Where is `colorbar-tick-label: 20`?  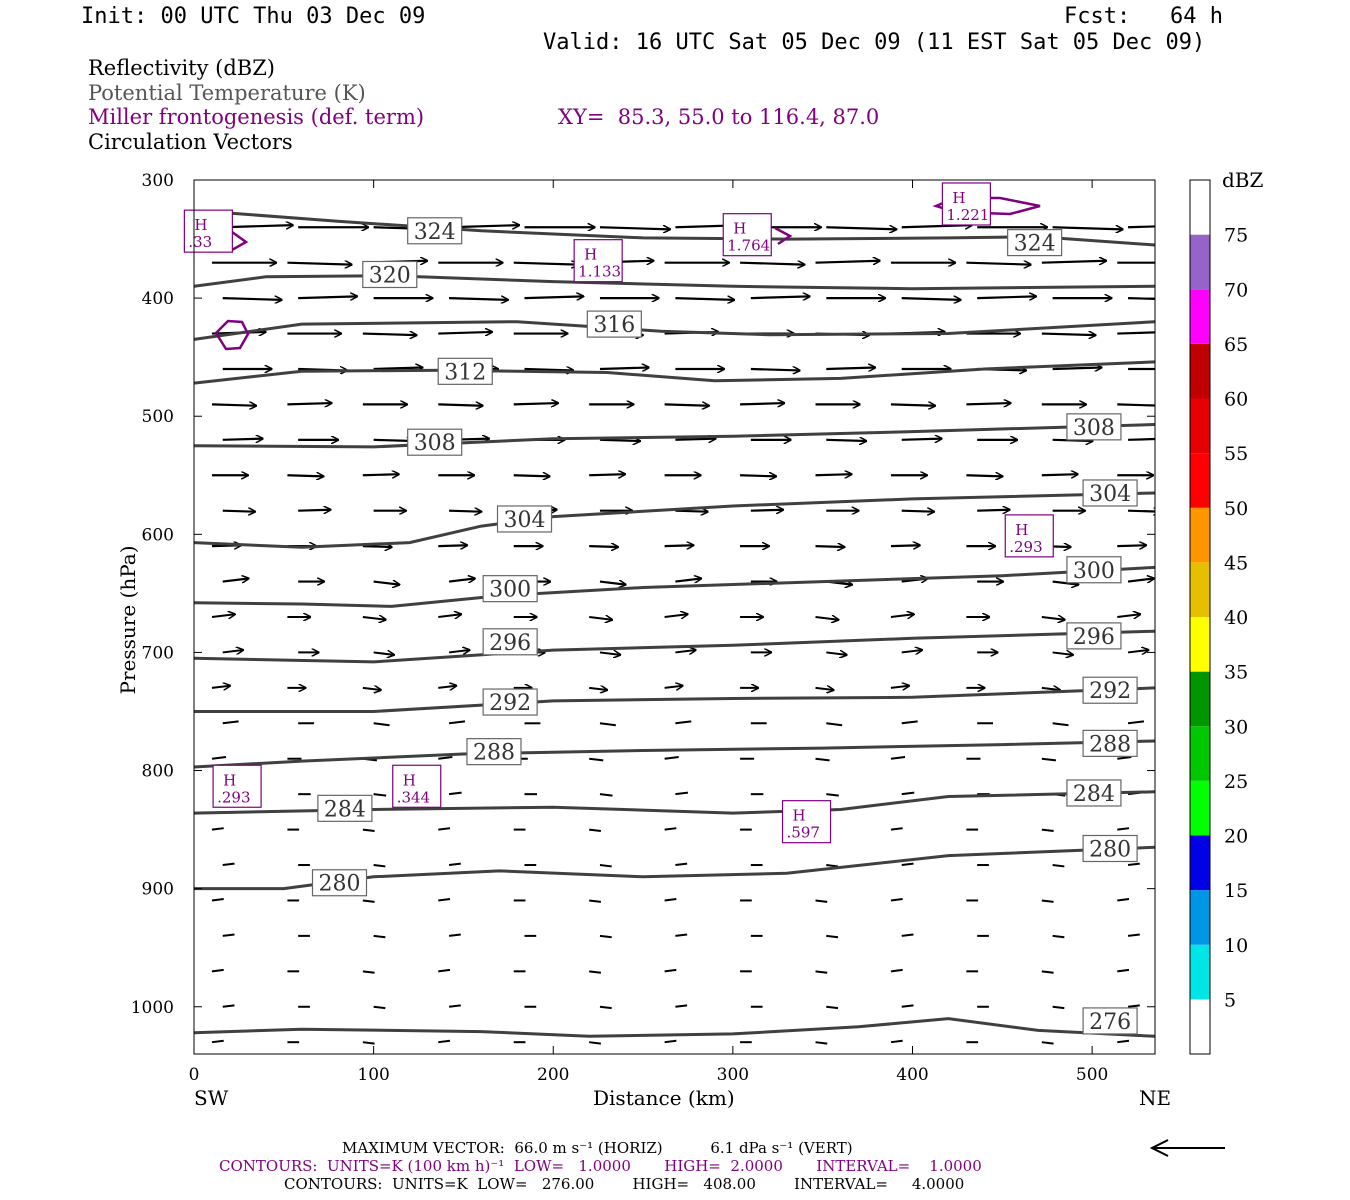
colorbar-tick-label: 20 is located at coordinates (1236, 837).